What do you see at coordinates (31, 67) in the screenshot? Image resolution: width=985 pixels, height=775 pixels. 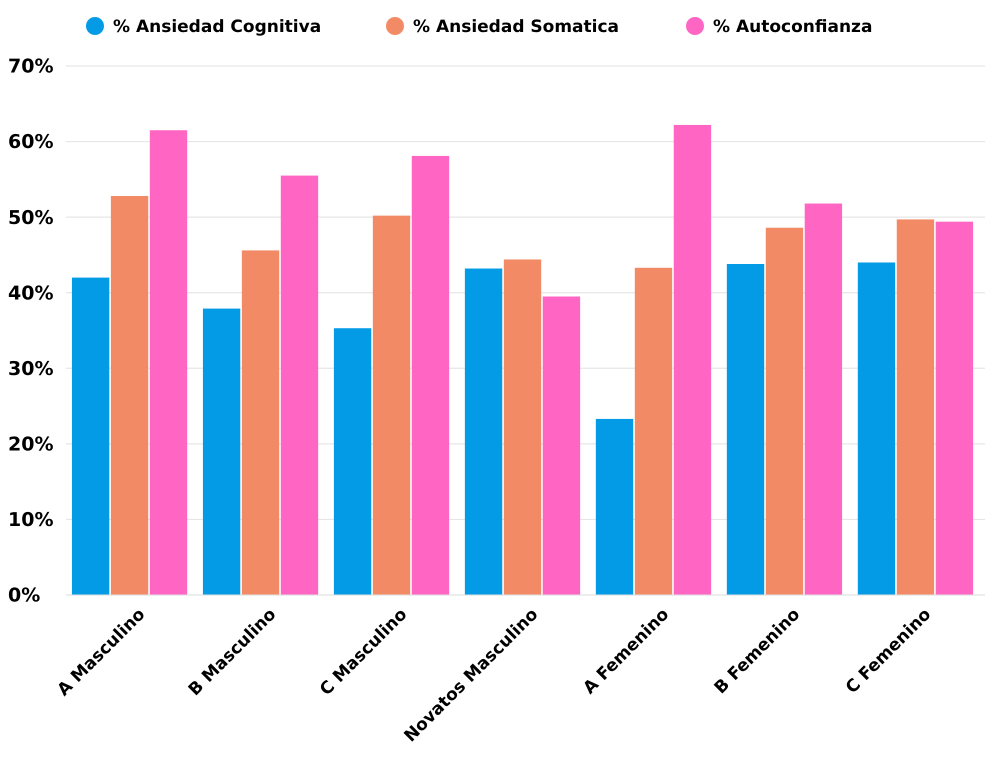 I see `y-tick-label: 70%` at bounding box center [31, 67].